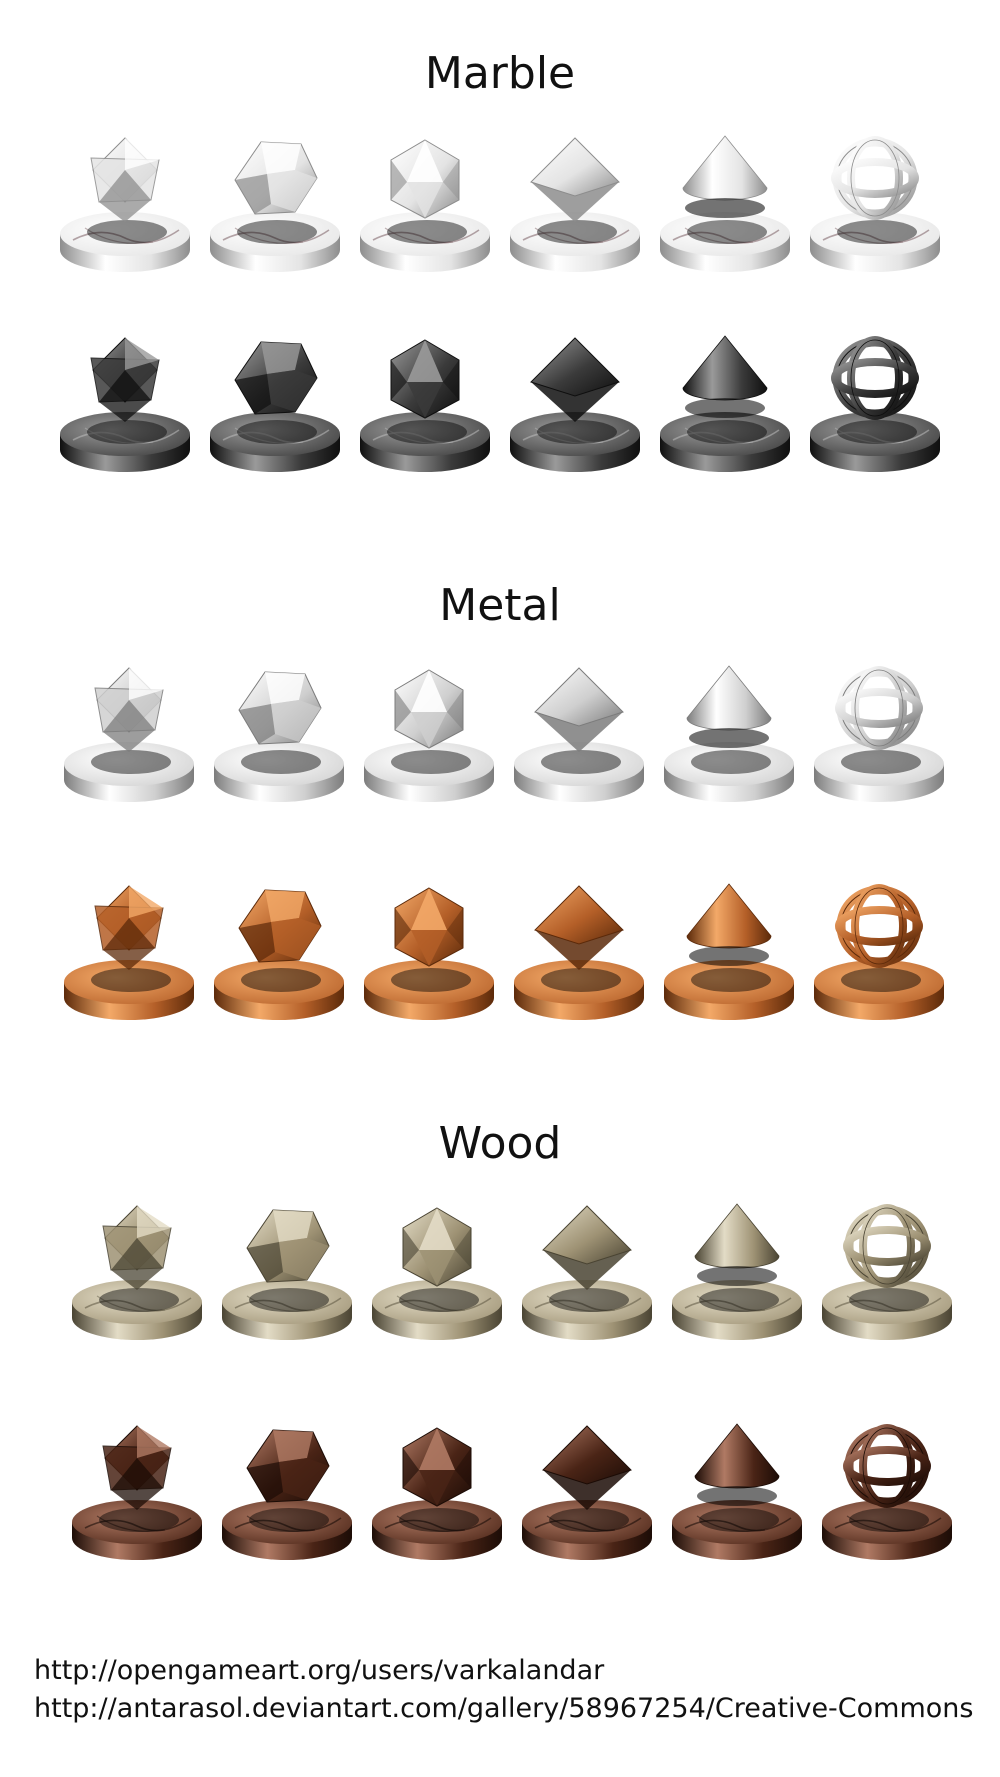 The image size is (1000, 1777). I want to click on piece-copper-stellated-octahedron, so click(129, 968).